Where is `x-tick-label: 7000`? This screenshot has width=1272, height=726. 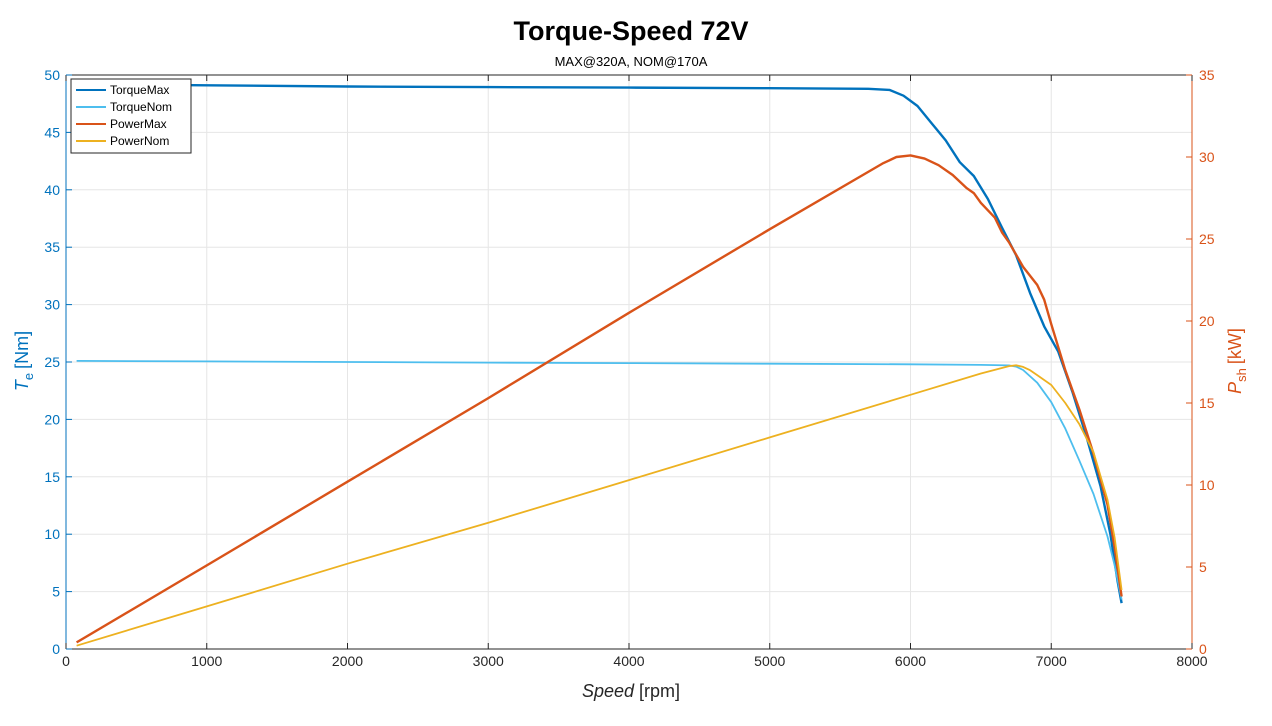
x-tick-label: 7000 is located at coordinates (1051, 661).